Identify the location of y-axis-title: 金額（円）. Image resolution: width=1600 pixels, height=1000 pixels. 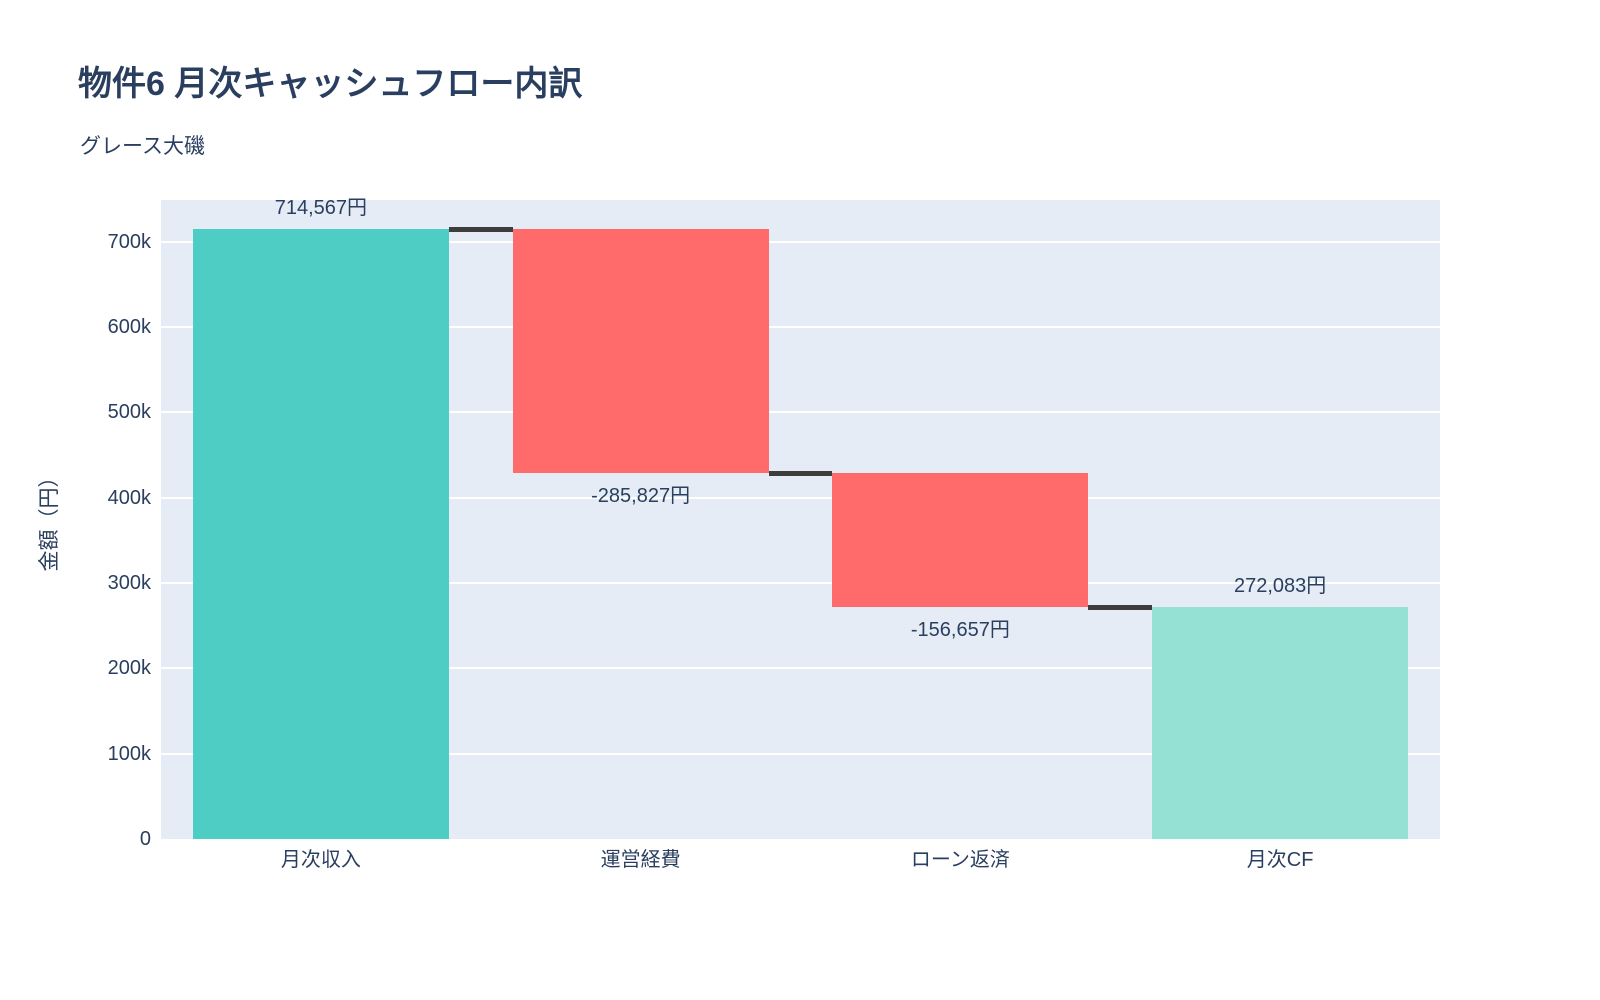
(49, 519).